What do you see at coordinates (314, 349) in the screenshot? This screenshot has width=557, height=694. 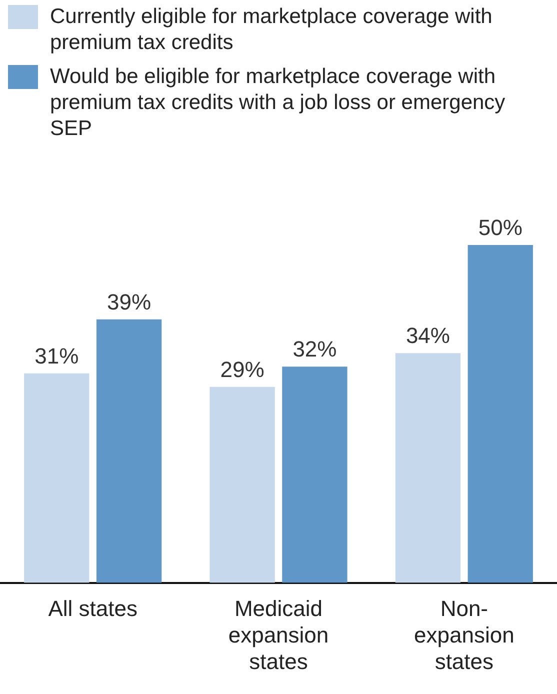 I see `data-label: 32%` at bounding box center [314, 349].